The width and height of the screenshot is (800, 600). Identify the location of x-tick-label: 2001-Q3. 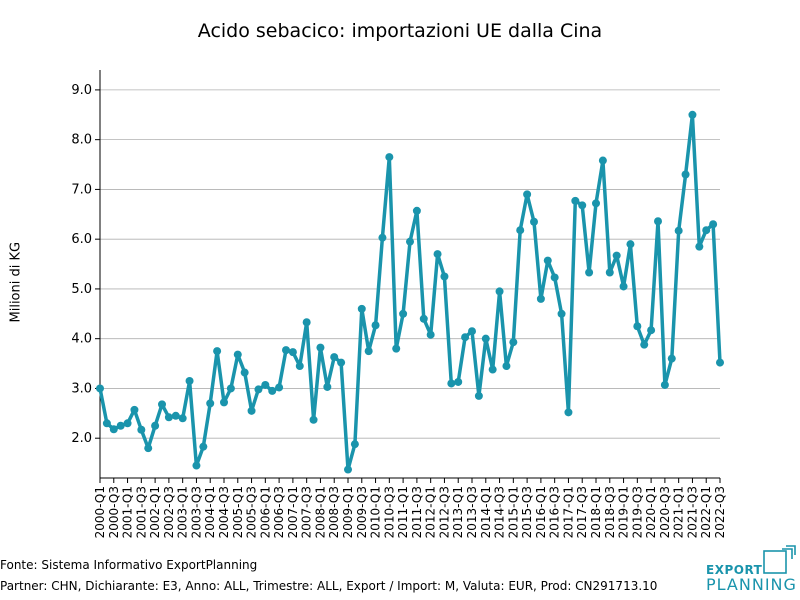
(141, 512).